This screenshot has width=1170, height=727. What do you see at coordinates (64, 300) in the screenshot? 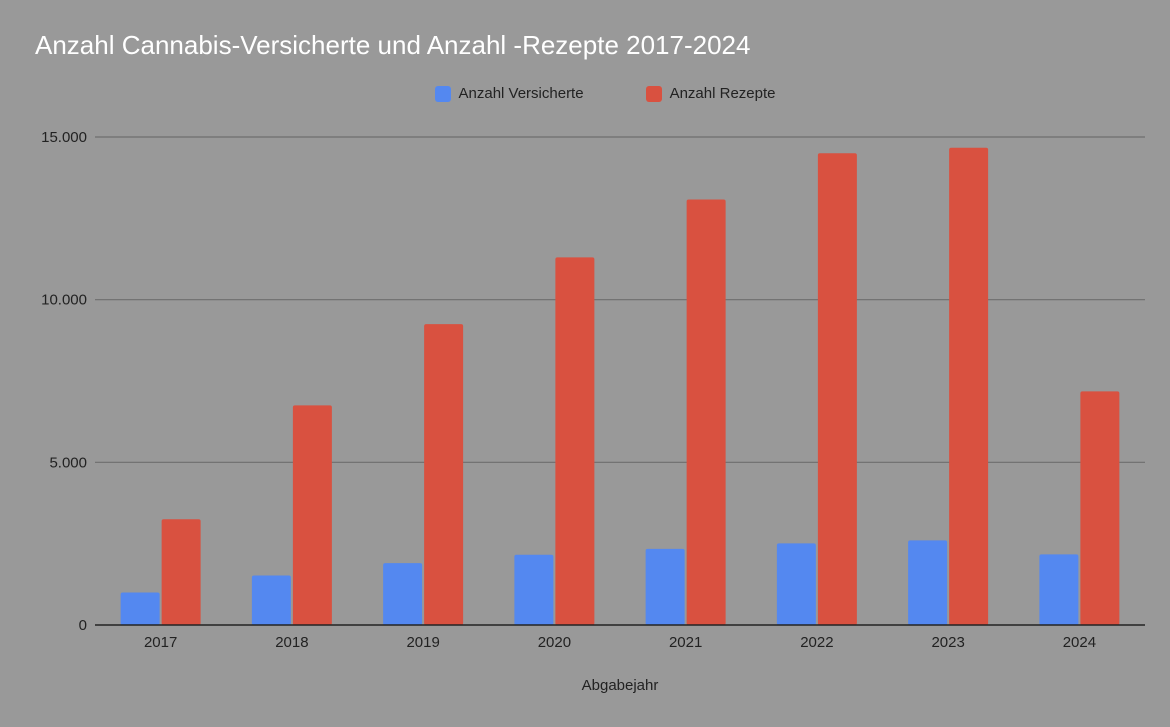
I see `y-tick-label: 10.000` at bounding box center [64, 300].